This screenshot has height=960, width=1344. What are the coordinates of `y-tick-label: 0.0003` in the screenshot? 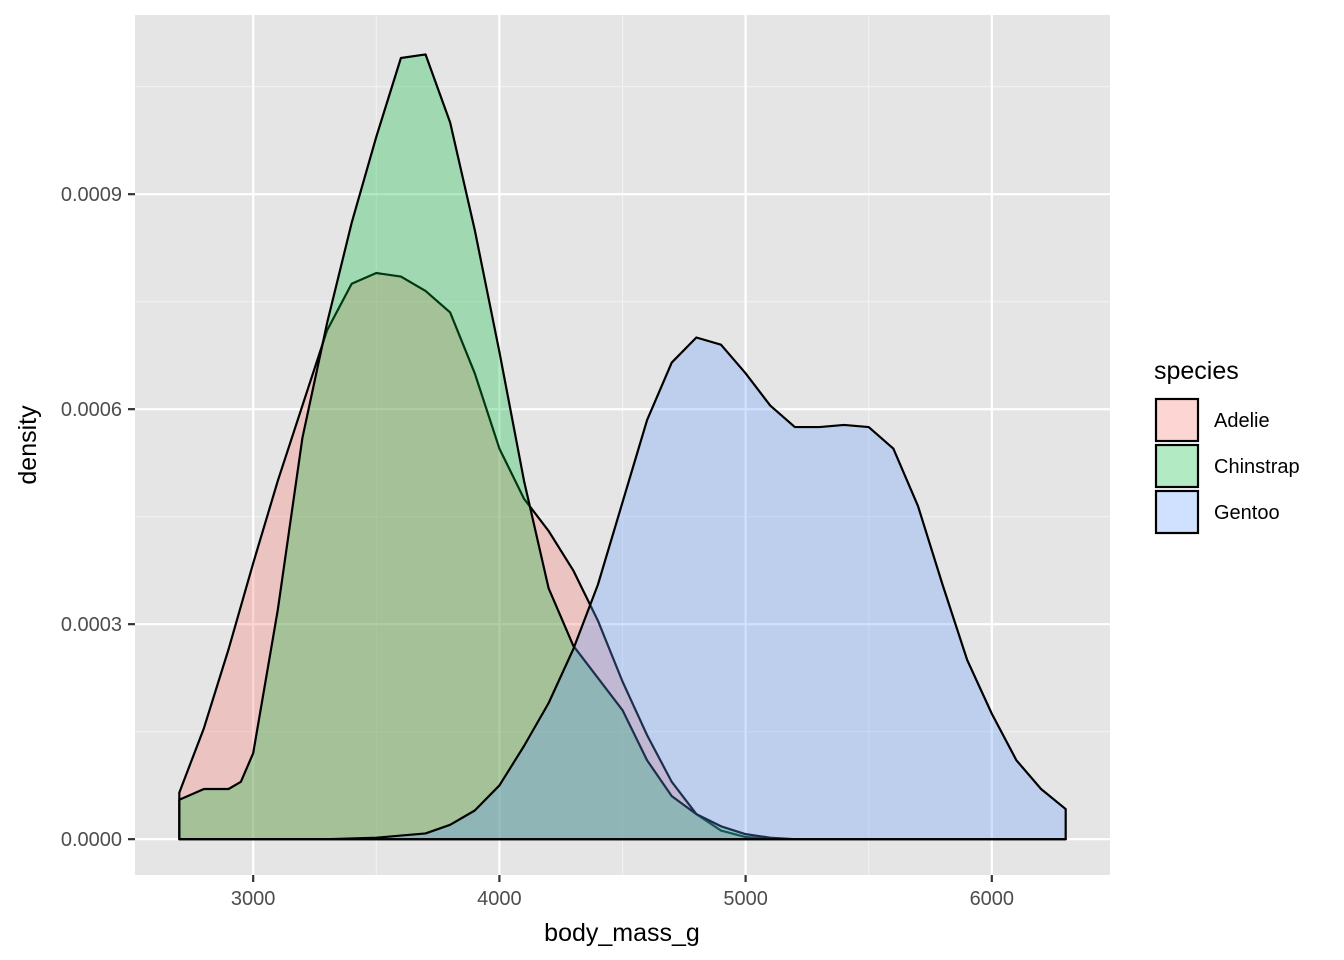 It's located at (91, 625).